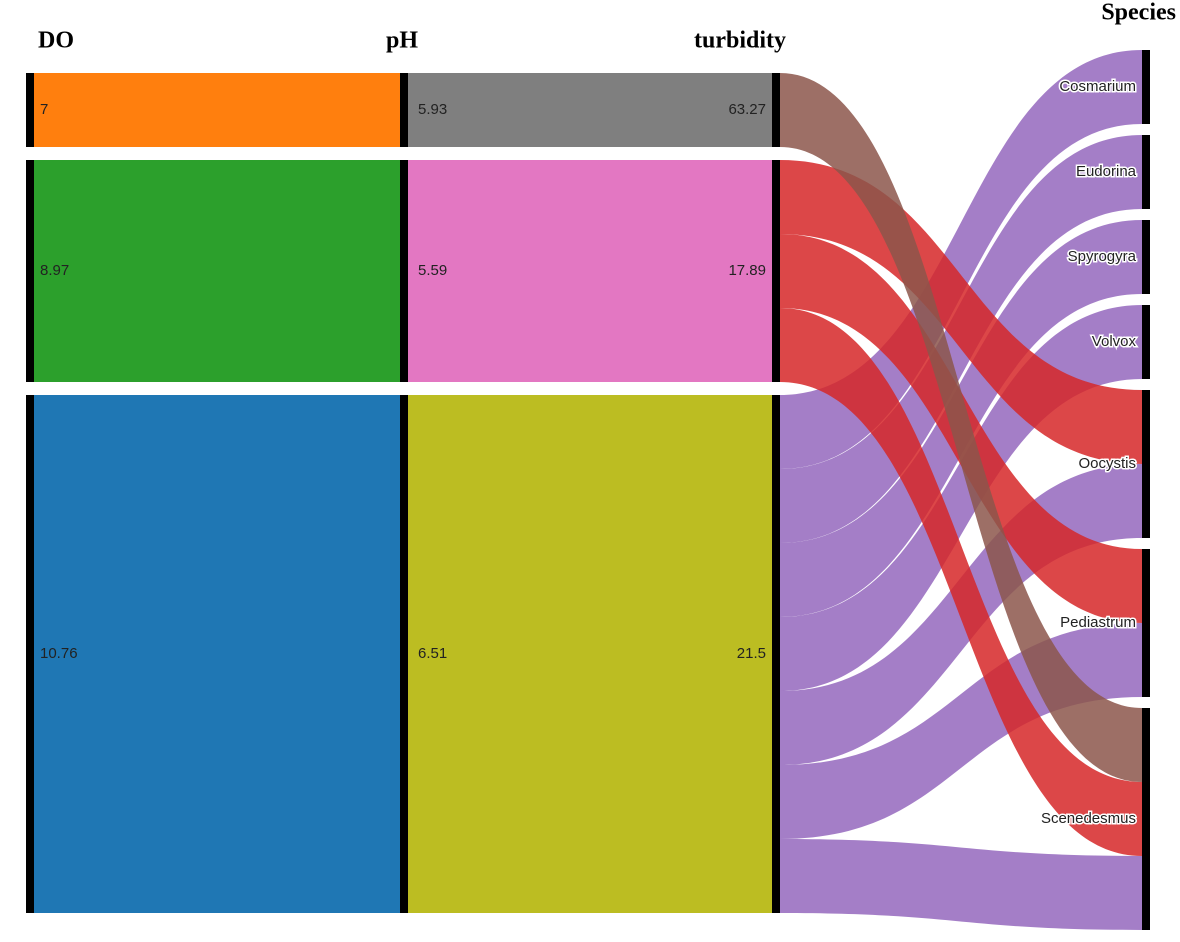 The height and width of the screenshot is (942, 1180). What do you see at coordinates (1106, 171) in the screenshot?
I see `species-label: Eudorina` at bounding box center [1106, 171].